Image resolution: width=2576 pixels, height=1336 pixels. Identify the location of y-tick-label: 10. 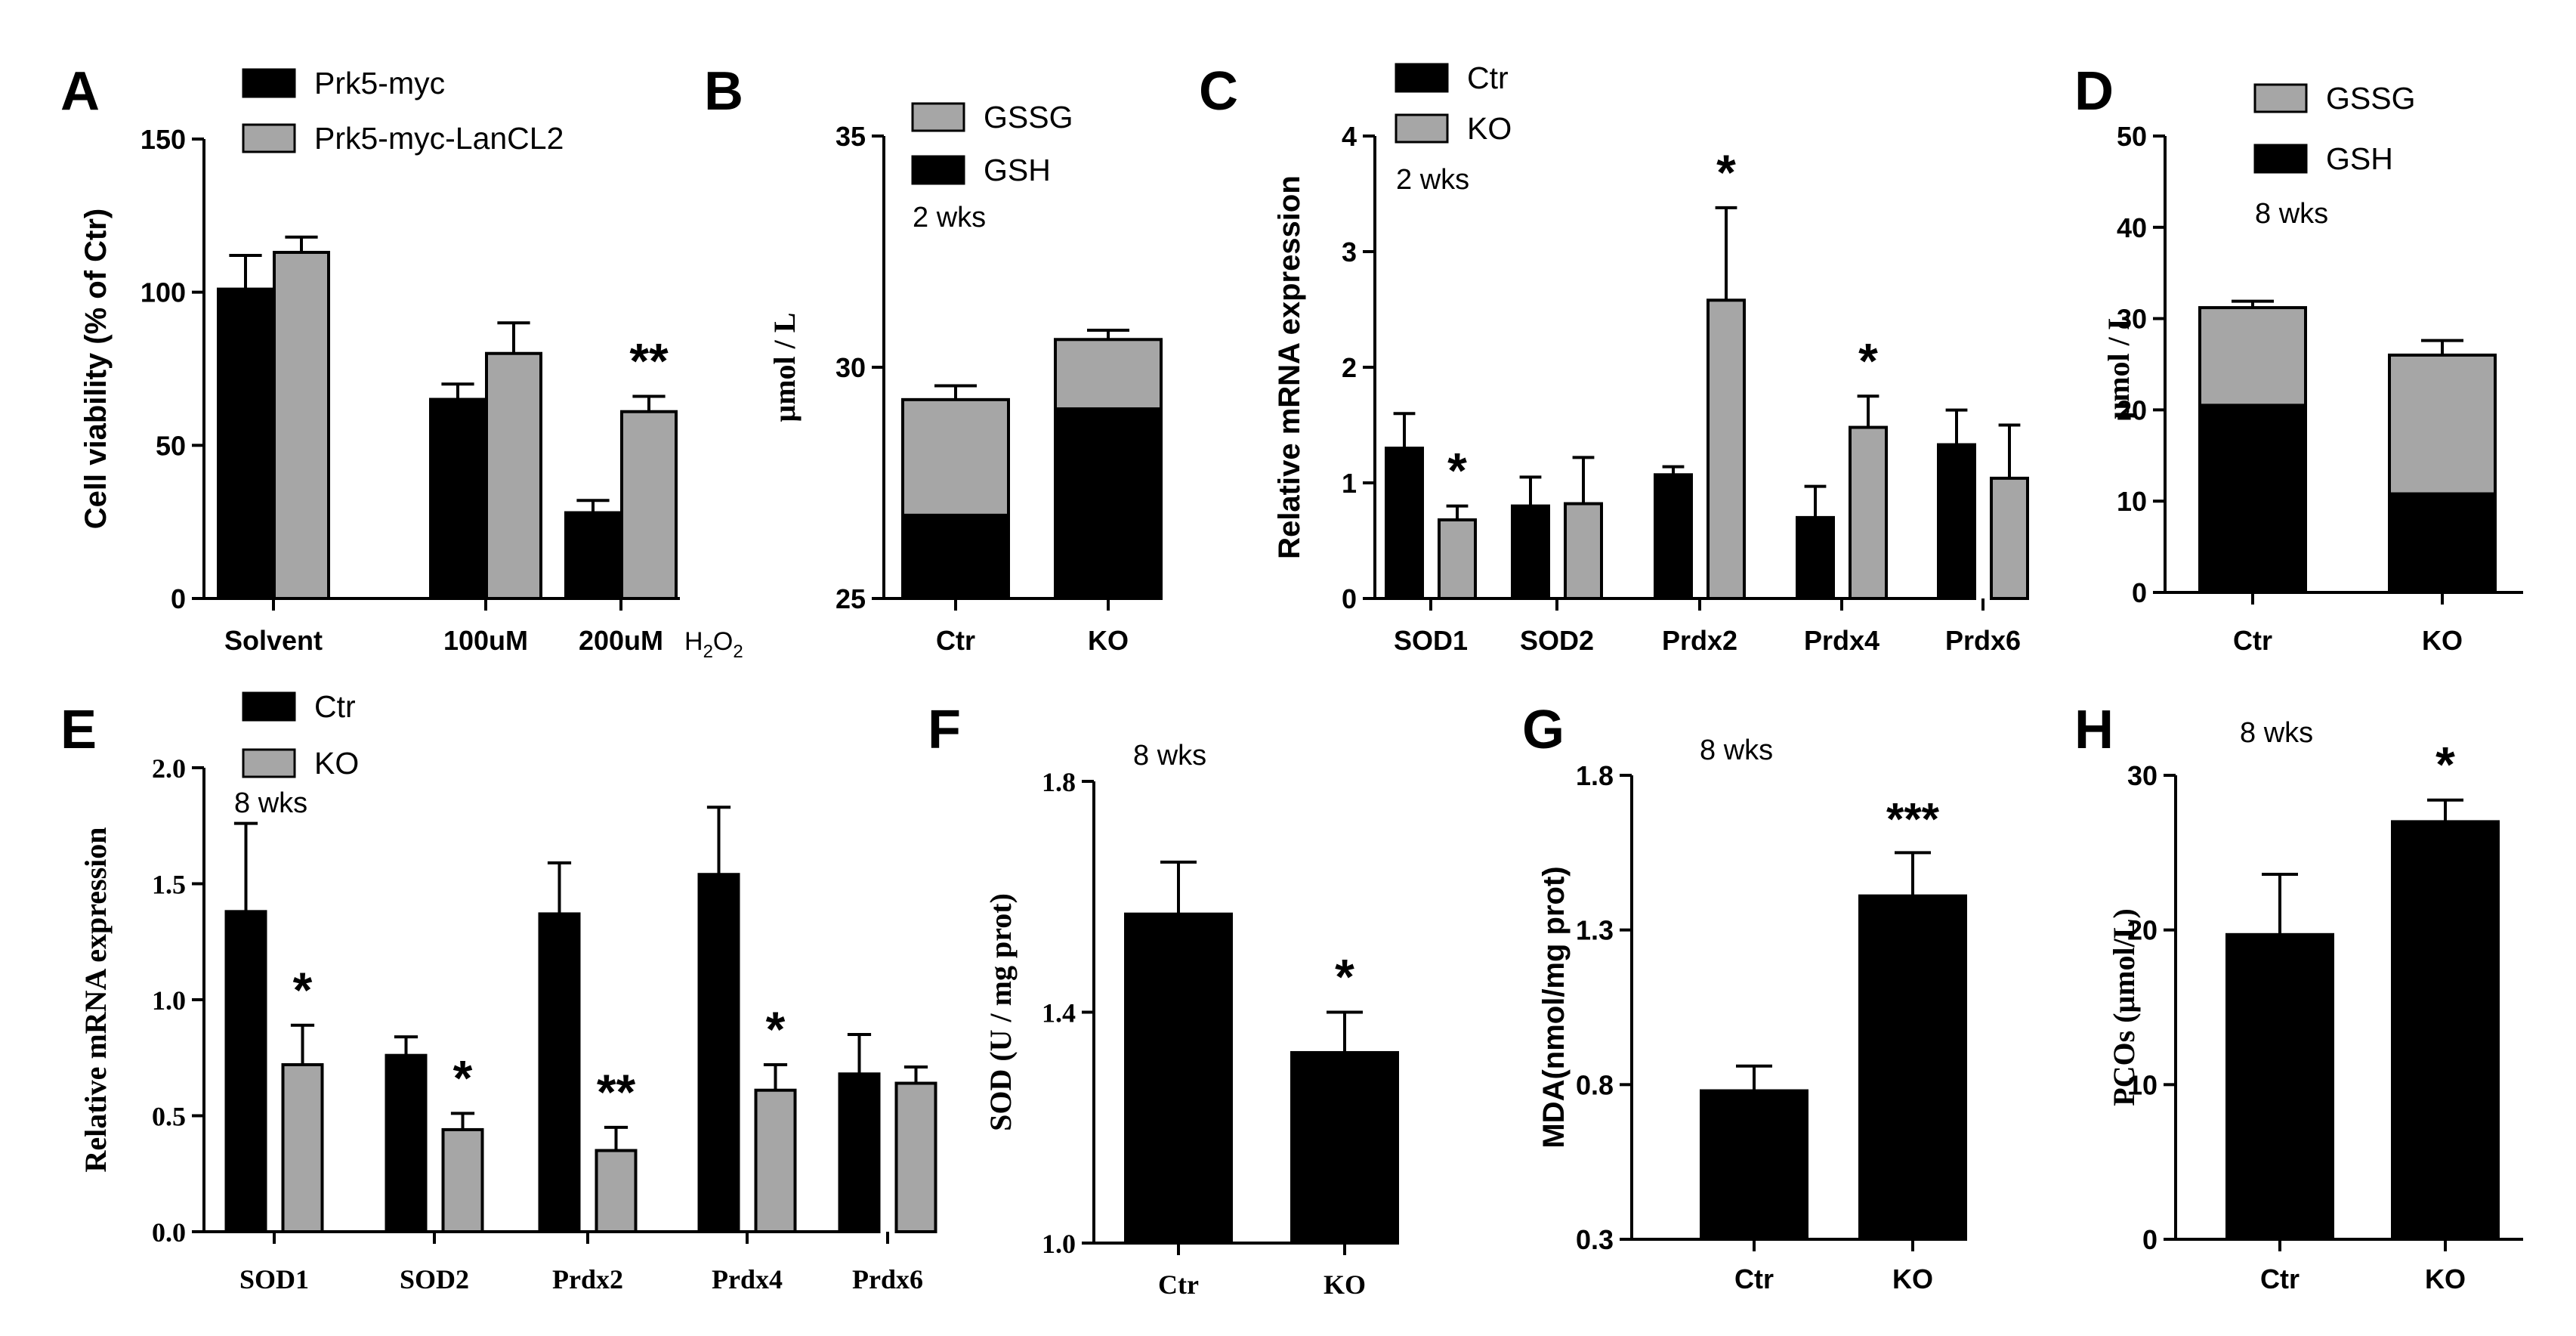
(2142, 1084).